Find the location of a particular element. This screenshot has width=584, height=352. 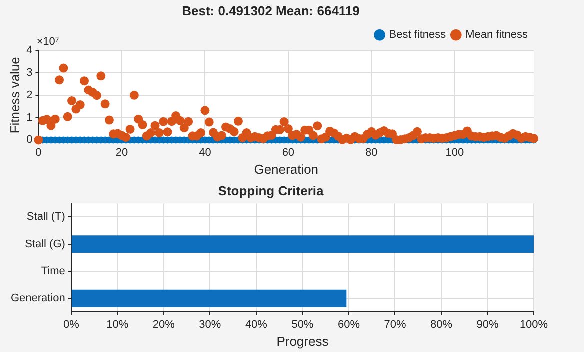

legend-label: Mean fitness is located at coordinates (497, 35).